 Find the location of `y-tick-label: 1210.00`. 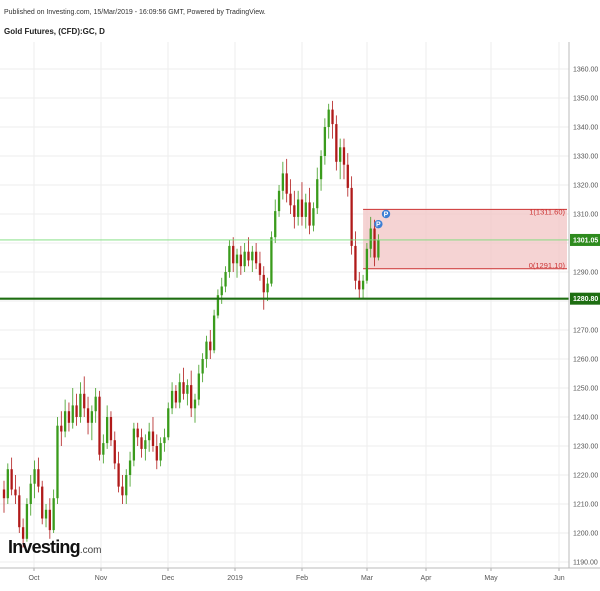

y-tick-label: 1210.00 is located at coordinates (585, 505).